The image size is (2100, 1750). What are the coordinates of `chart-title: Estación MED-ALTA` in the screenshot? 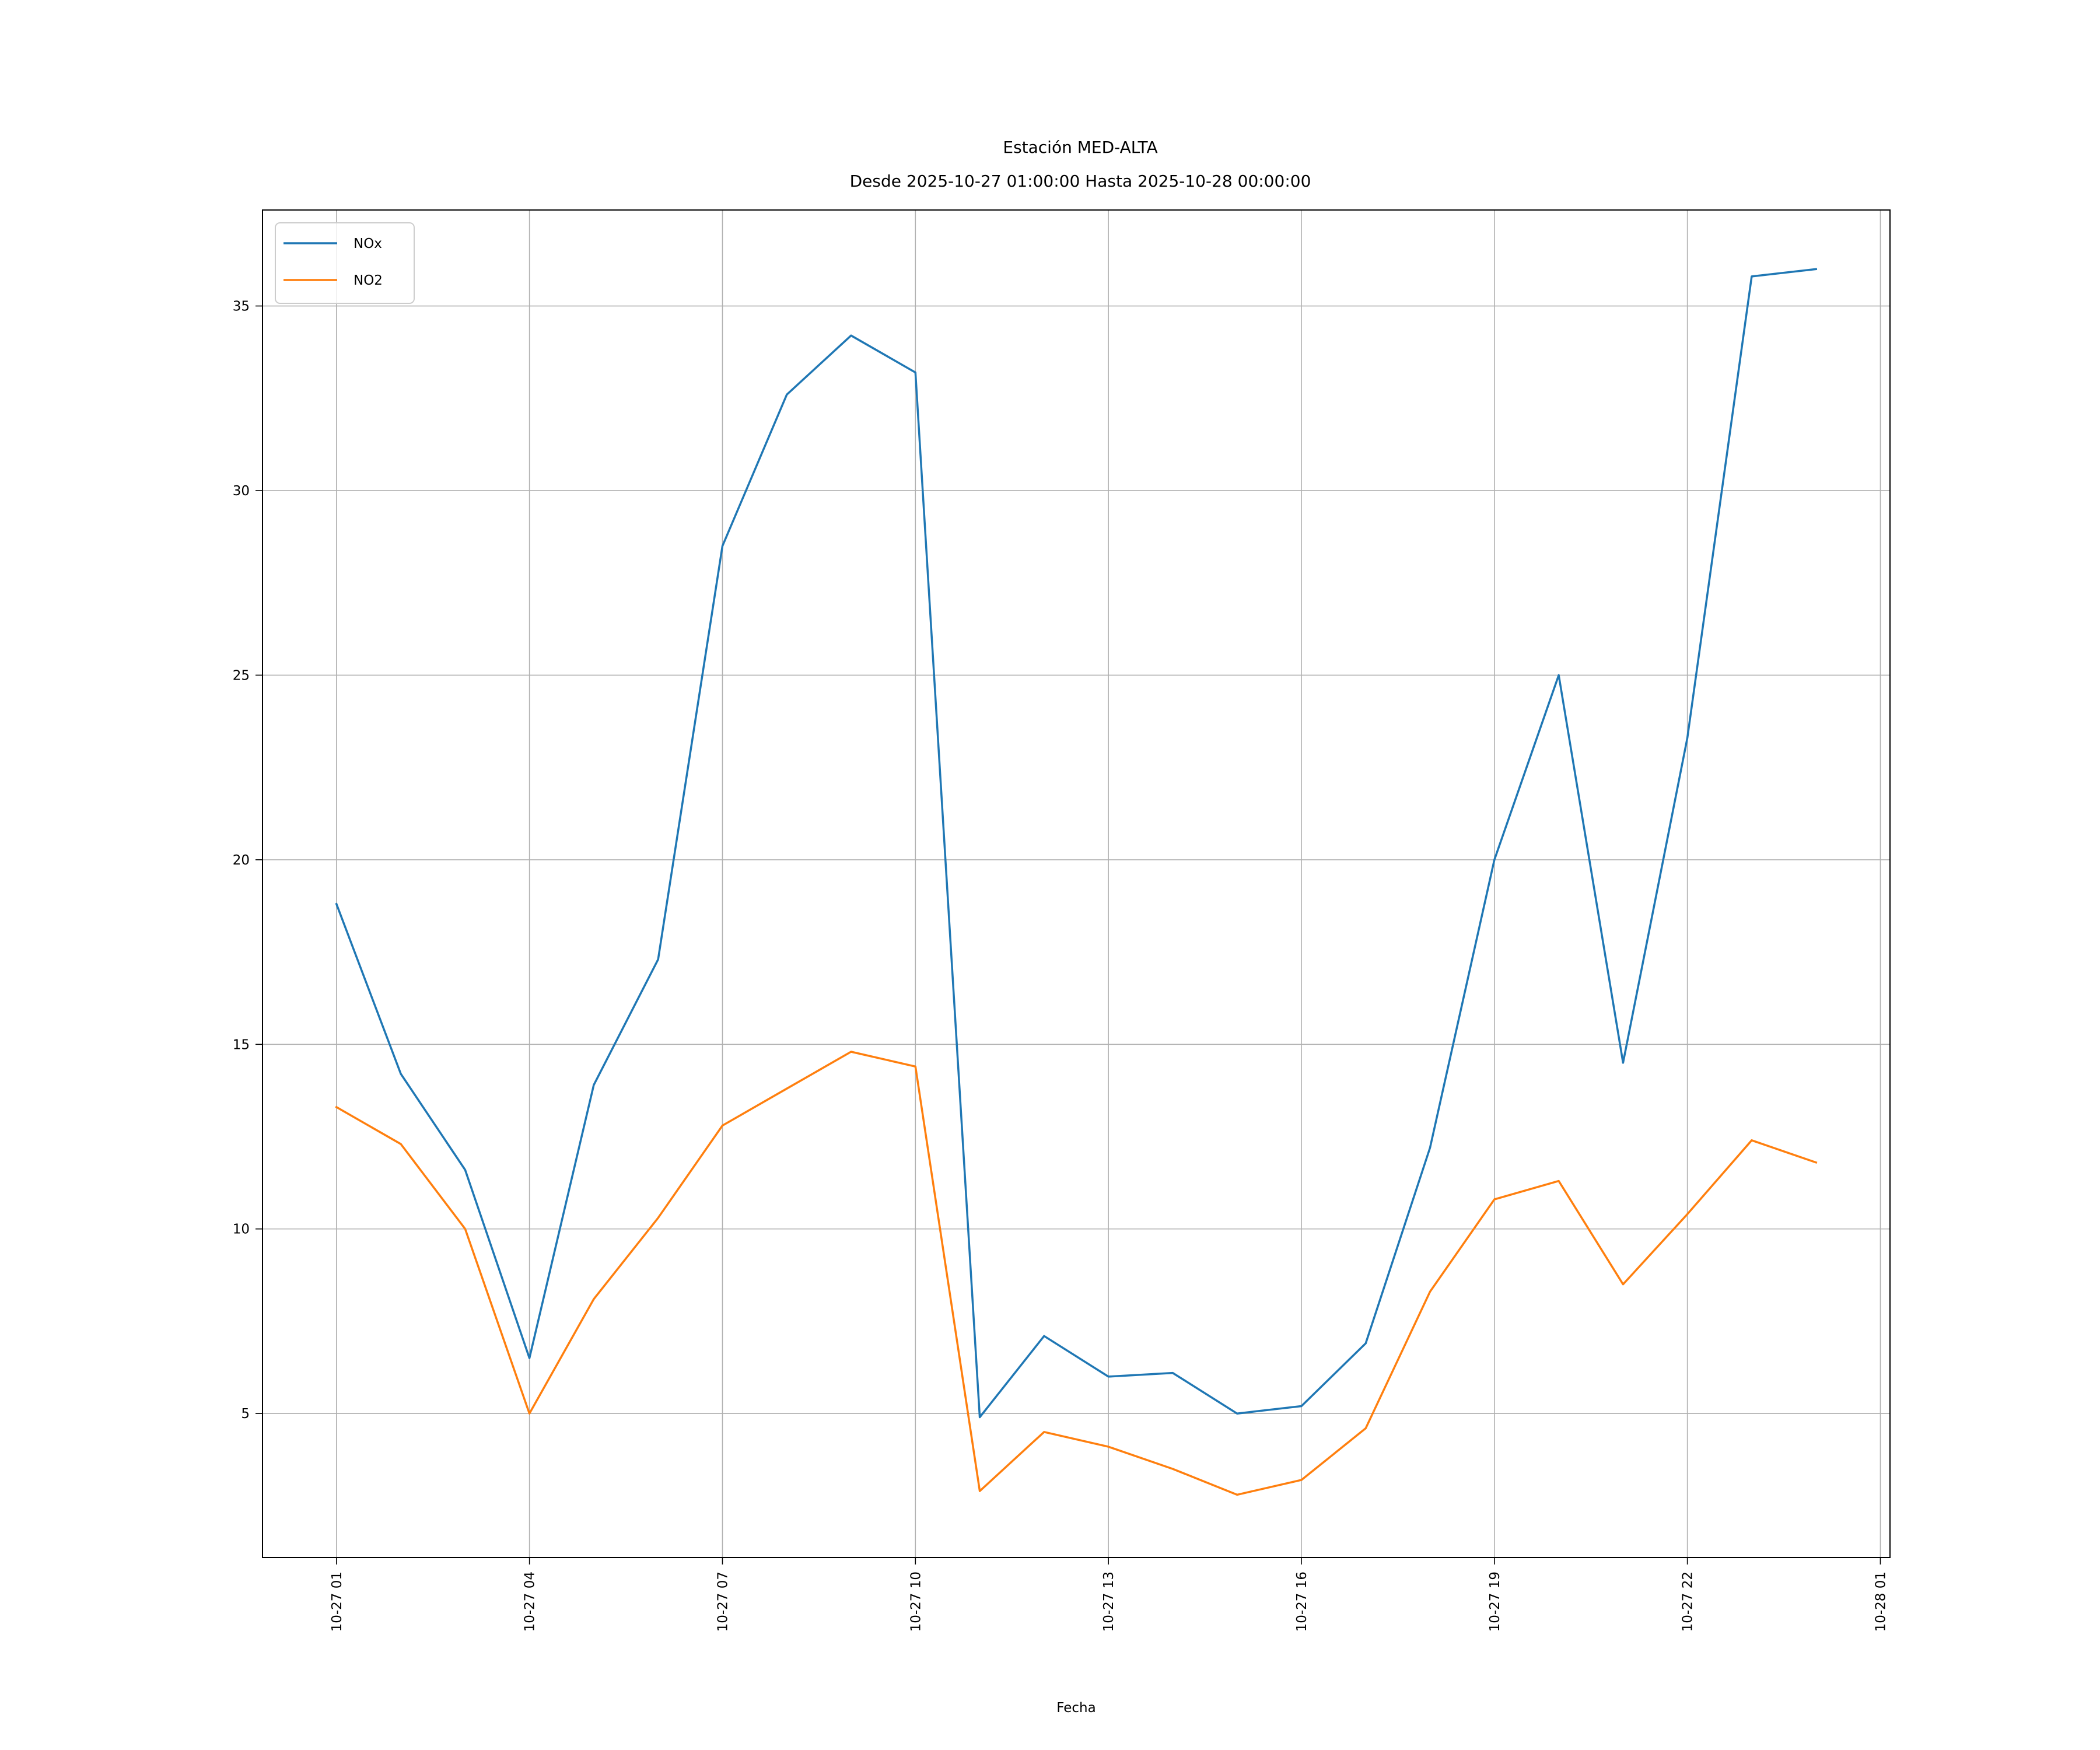 It's located at (1080, 147).